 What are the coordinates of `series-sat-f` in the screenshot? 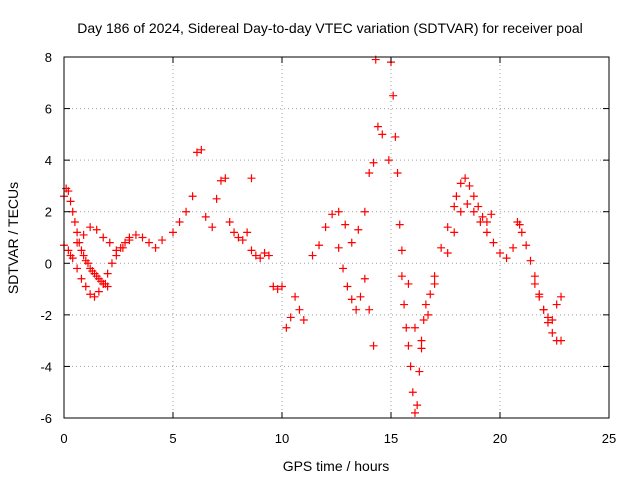 It's located at (345, 191).